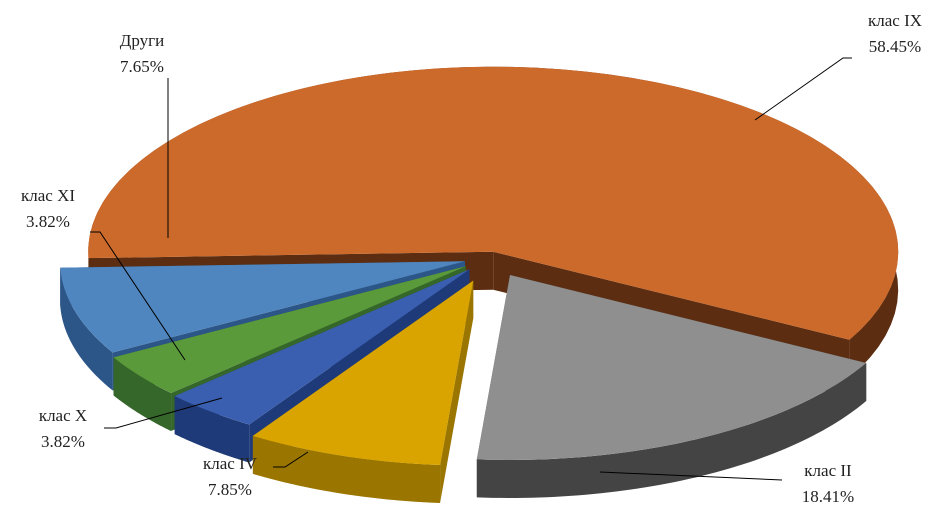  Describe the element at coordinates (142, 394) in the screenshot. I see `slice-rim-клас-xi` at that location.